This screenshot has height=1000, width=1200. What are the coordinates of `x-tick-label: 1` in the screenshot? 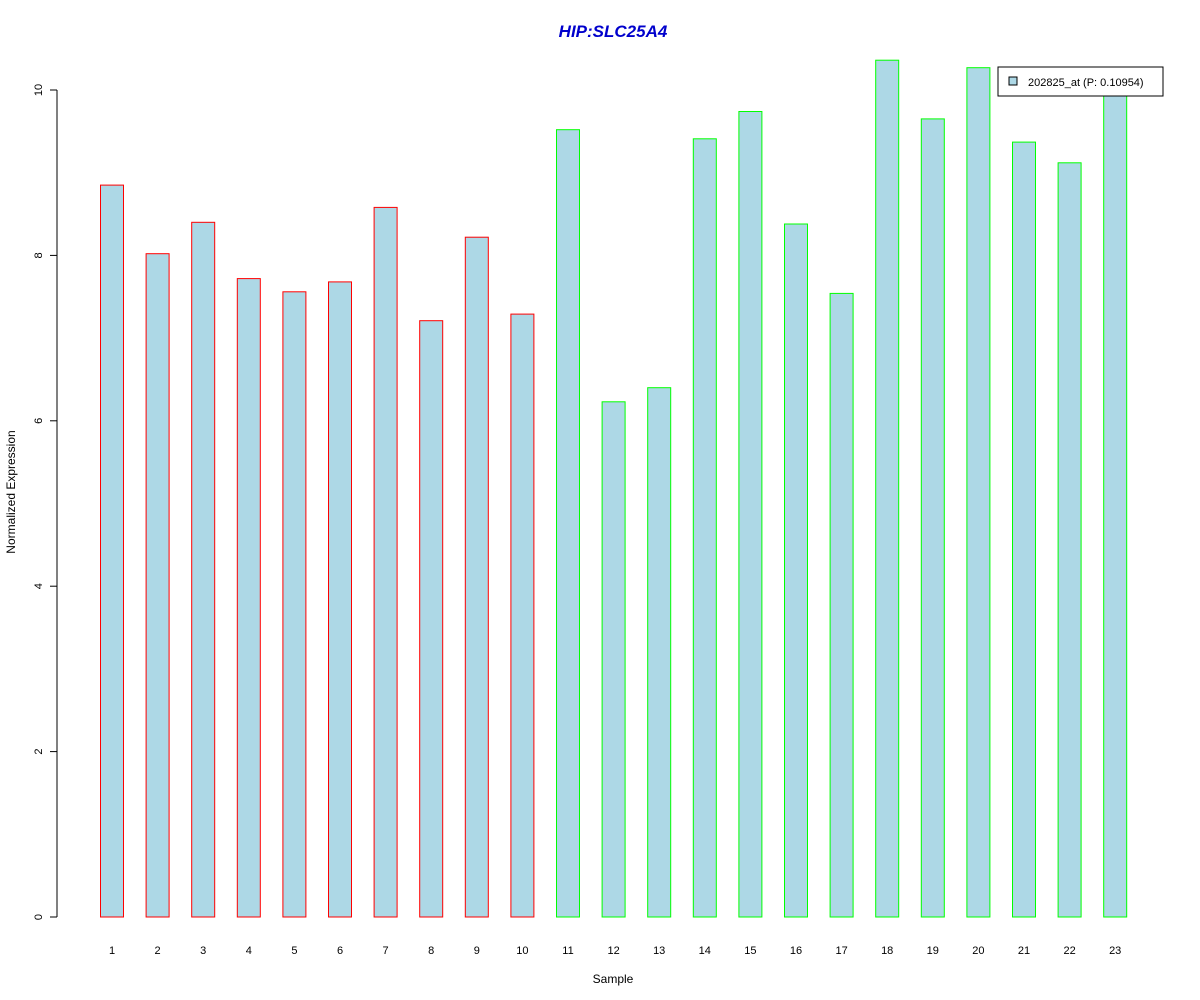 It's located at (112, 951).